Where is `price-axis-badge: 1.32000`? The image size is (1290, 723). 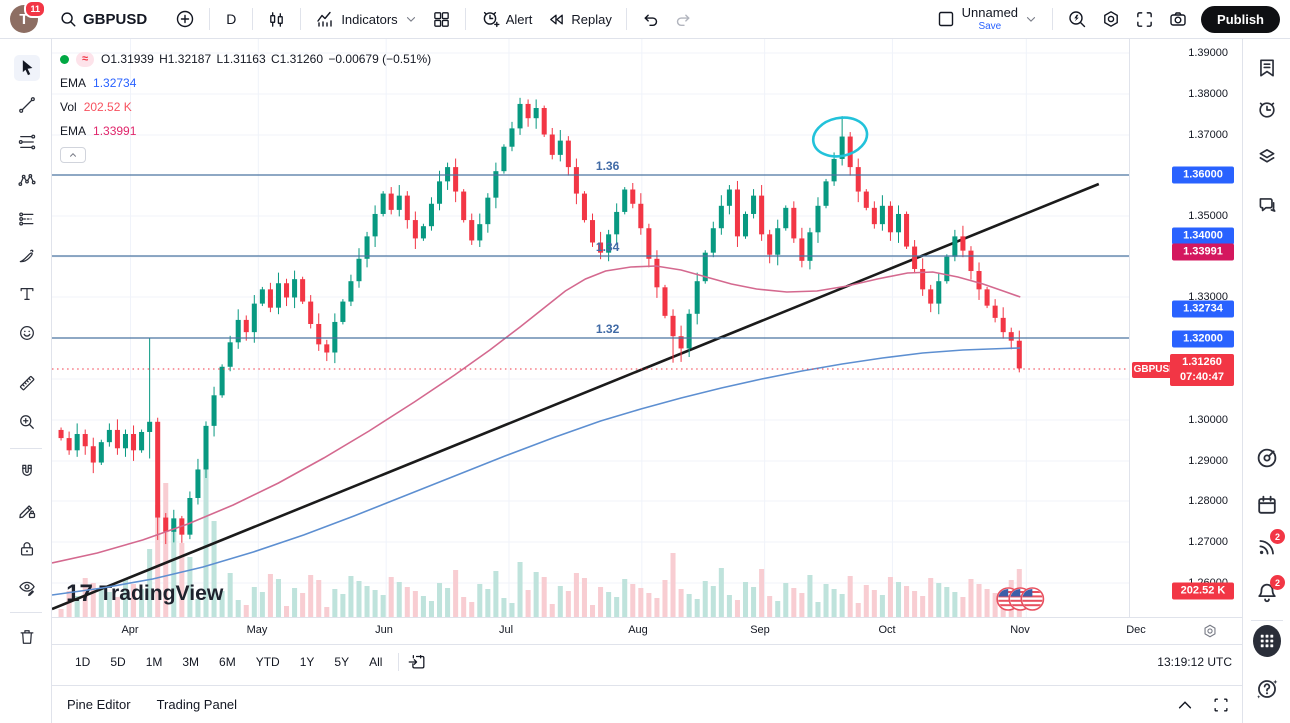 price-axis-badge: 1.32000 is located at coordinates (1203, 339).